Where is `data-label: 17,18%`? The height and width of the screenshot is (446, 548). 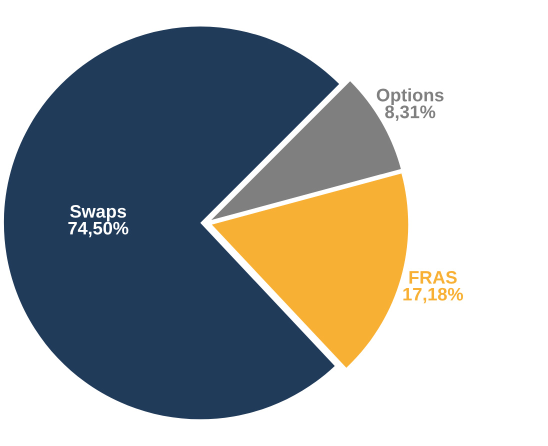
data-label: 17,18% is located at coordinates (433, 296).